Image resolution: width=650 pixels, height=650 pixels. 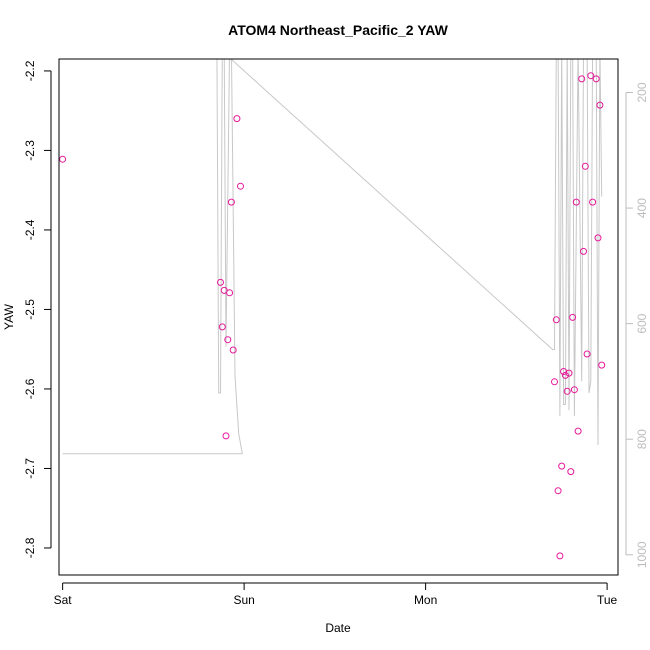 What do you see at coordinates (642, 323) in the screenshot?
I see `y2-tick-label: 600` at bounding box center [642, 323].